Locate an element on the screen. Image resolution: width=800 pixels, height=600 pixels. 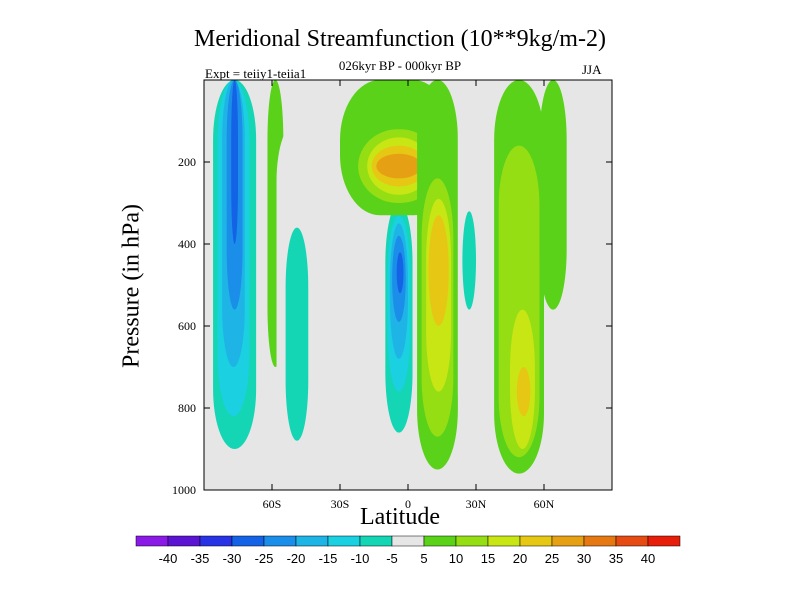
contour-band-northern-subtropical-positive is located at coordinates (437, 275).